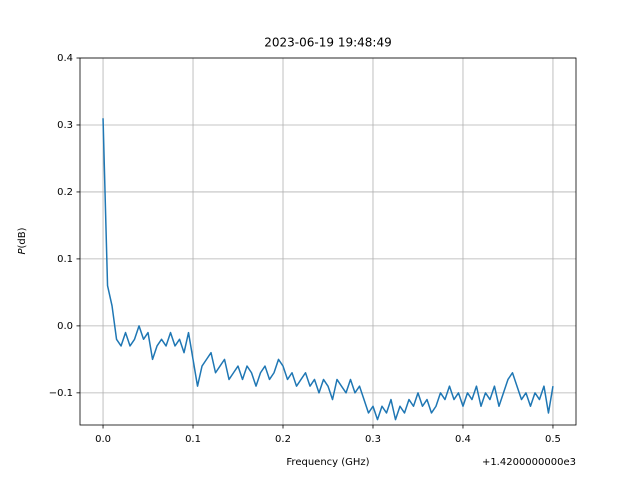 This screenshot has width=640, height=480. Describe the element at coordinates (463, 439) in the screenshot. I see `x-tick-label: 0.4` at that location.